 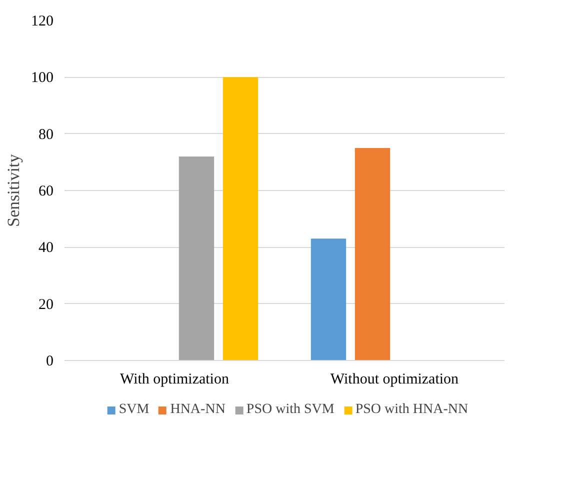 I want to click on y-tick-label: 100, so click(x=42, y=78).